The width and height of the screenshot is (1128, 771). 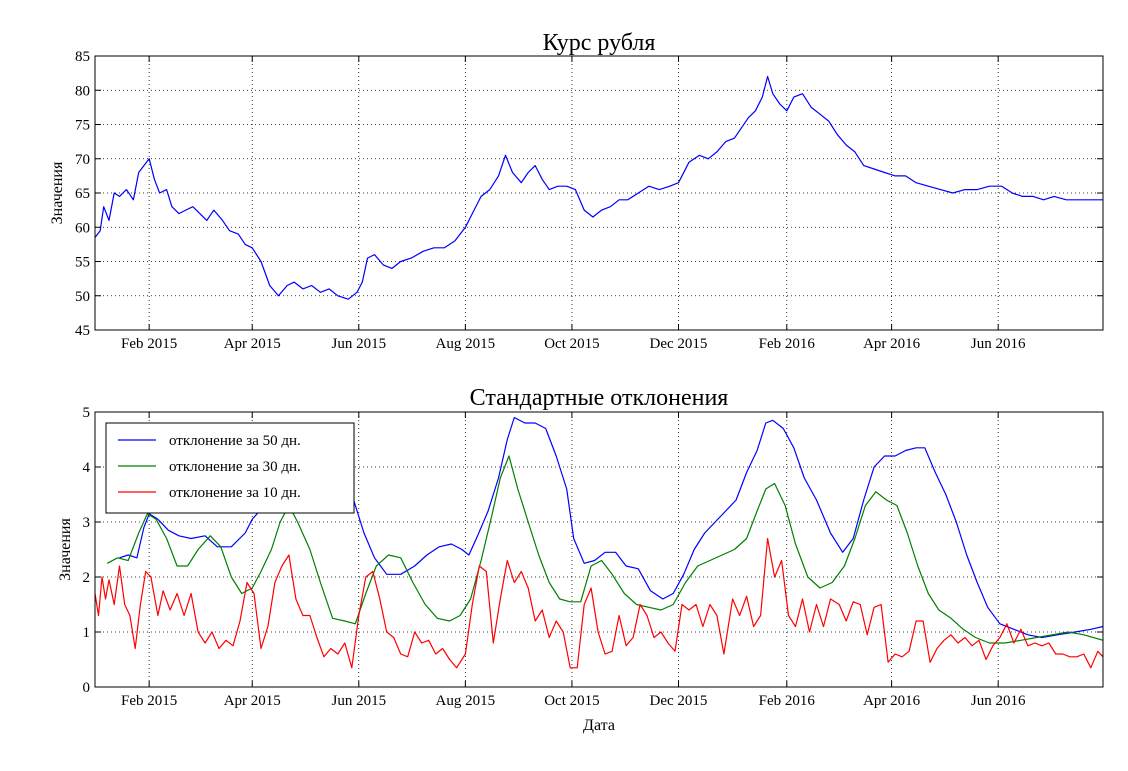 What do you see at coordinates (82, 126) in the screenshot?
I see `y-tick-label: 75` at bounding box center [82, 126].